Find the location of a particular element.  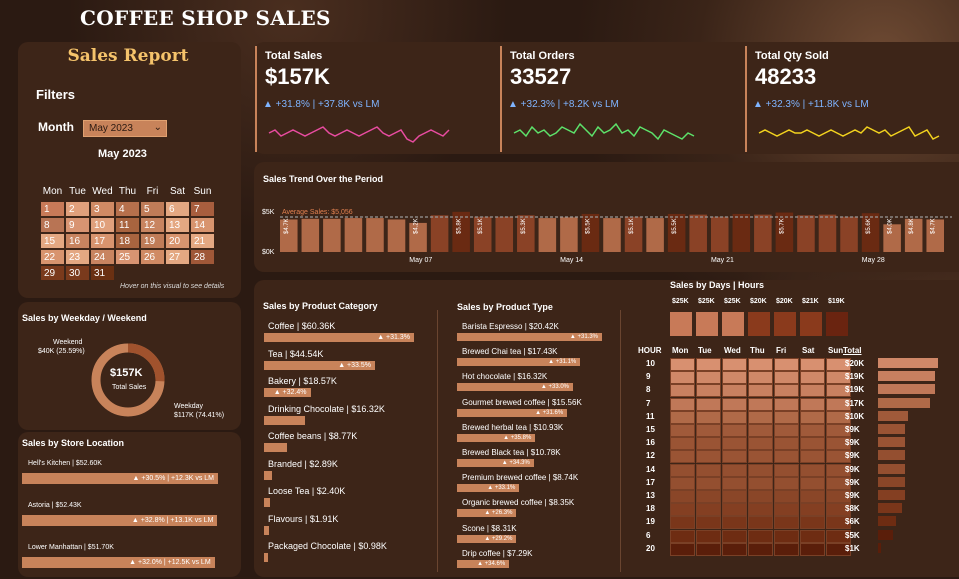

calendar-day: 19 is located at coordinates (152, 241).